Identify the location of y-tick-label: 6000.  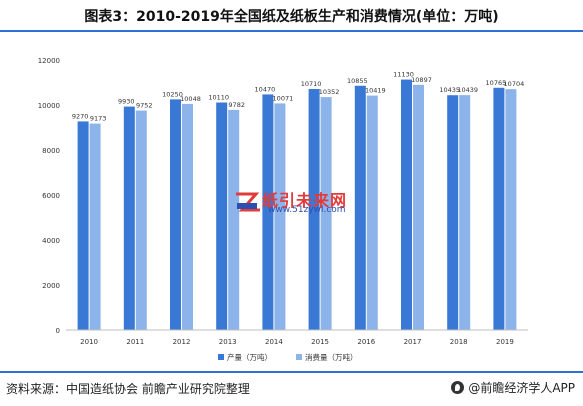
(51, 196).